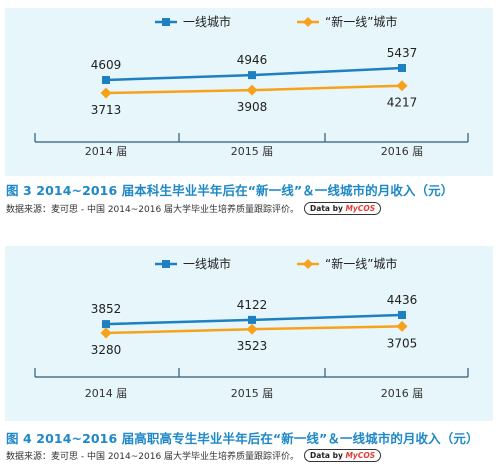 Image resolution: width=500 pixels, height=469 pixels. What do you see at coordinates (252, 346) in the screenshot?
I see `data-label: 3523` at bounding box center [252, 346].